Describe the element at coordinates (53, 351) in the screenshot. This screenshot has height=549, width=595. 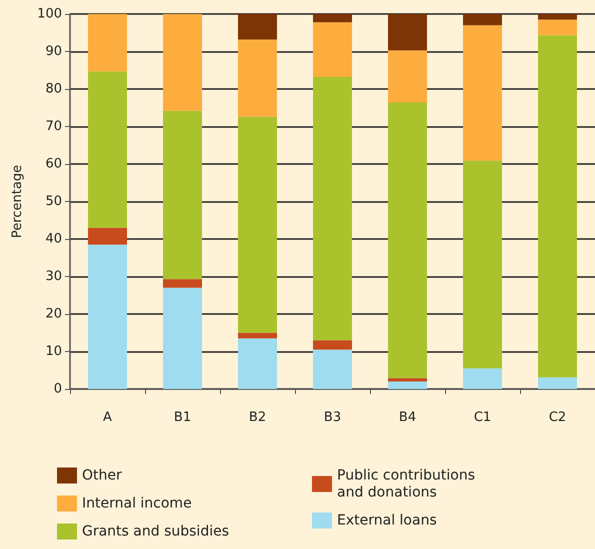
I see `y-tick-label: 10` at that location.